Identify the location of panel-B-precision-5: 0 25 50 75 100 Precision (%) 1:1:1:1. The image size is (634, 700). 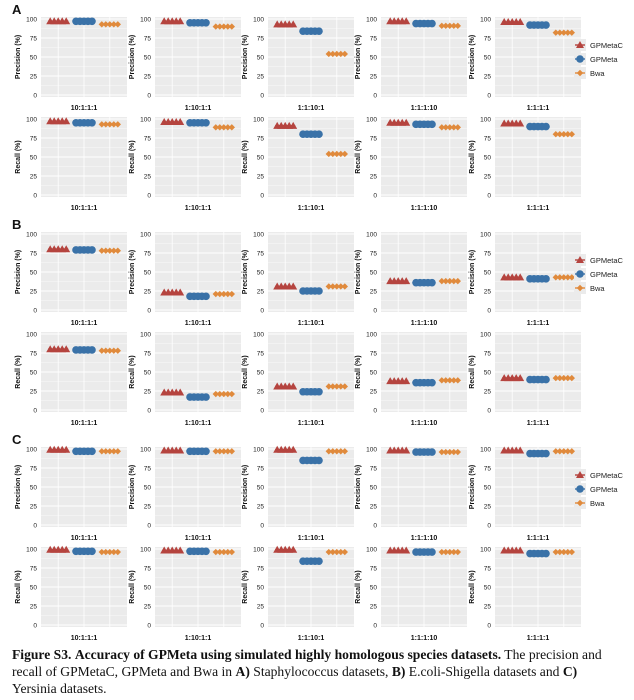
(525, 279).